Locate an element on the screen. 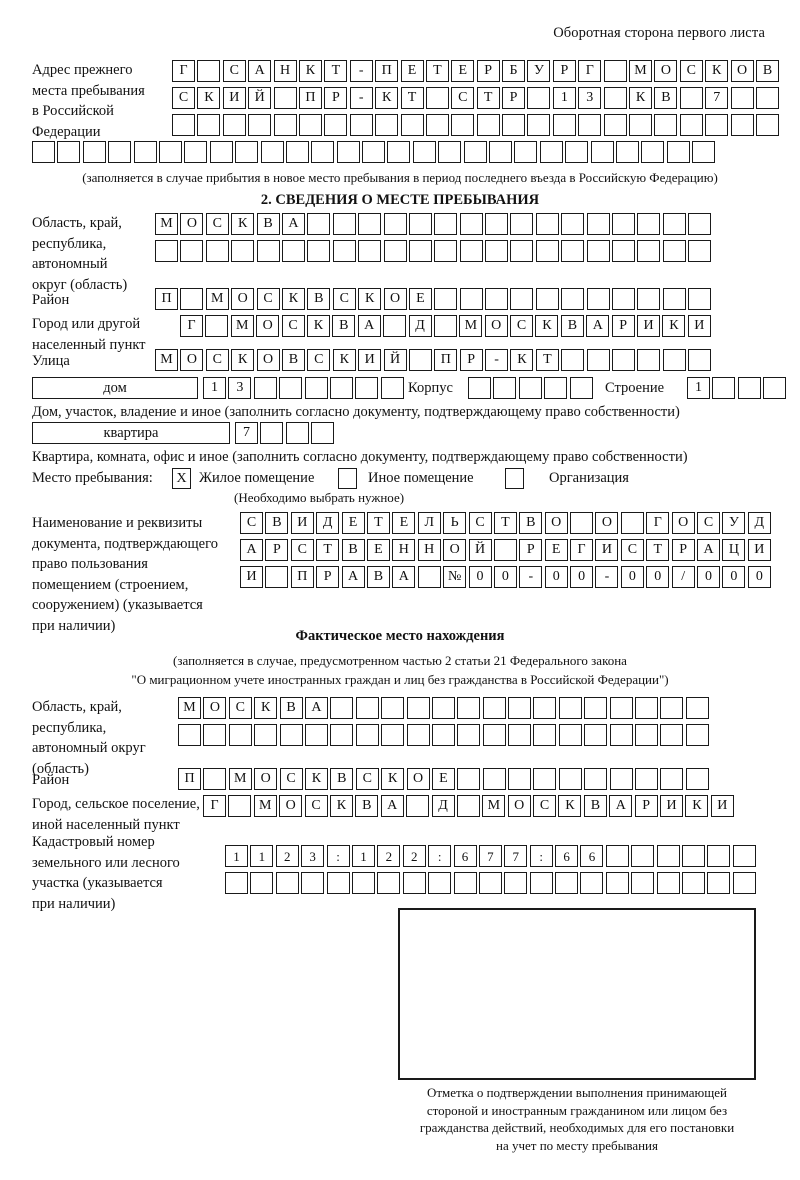  korpus-cells is located at coordinates (531, 388).